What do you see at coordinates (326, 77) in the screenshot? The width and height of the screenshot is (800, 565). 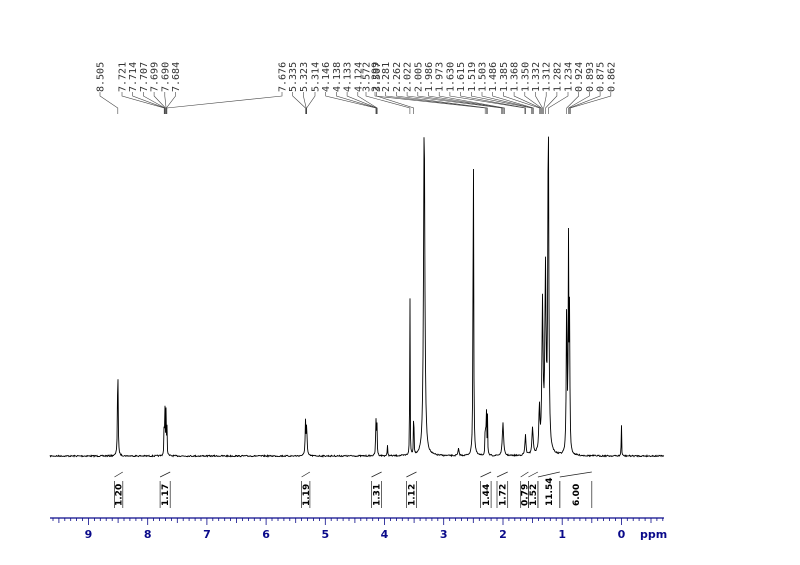 I see `peak-label: 4.146` at bounding box center [326, 77].